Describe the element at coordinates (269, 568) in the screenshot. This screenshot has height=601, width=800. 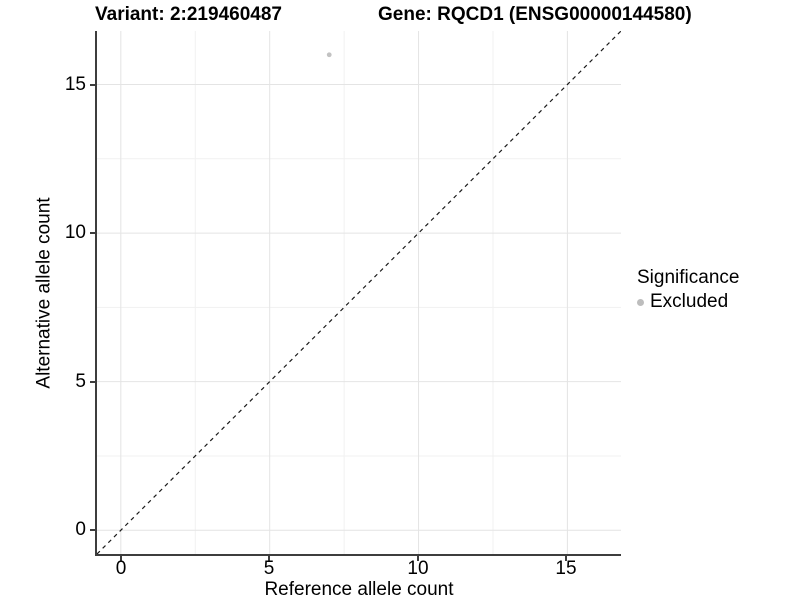
I see `x-tick-label-5: 5` at that location.